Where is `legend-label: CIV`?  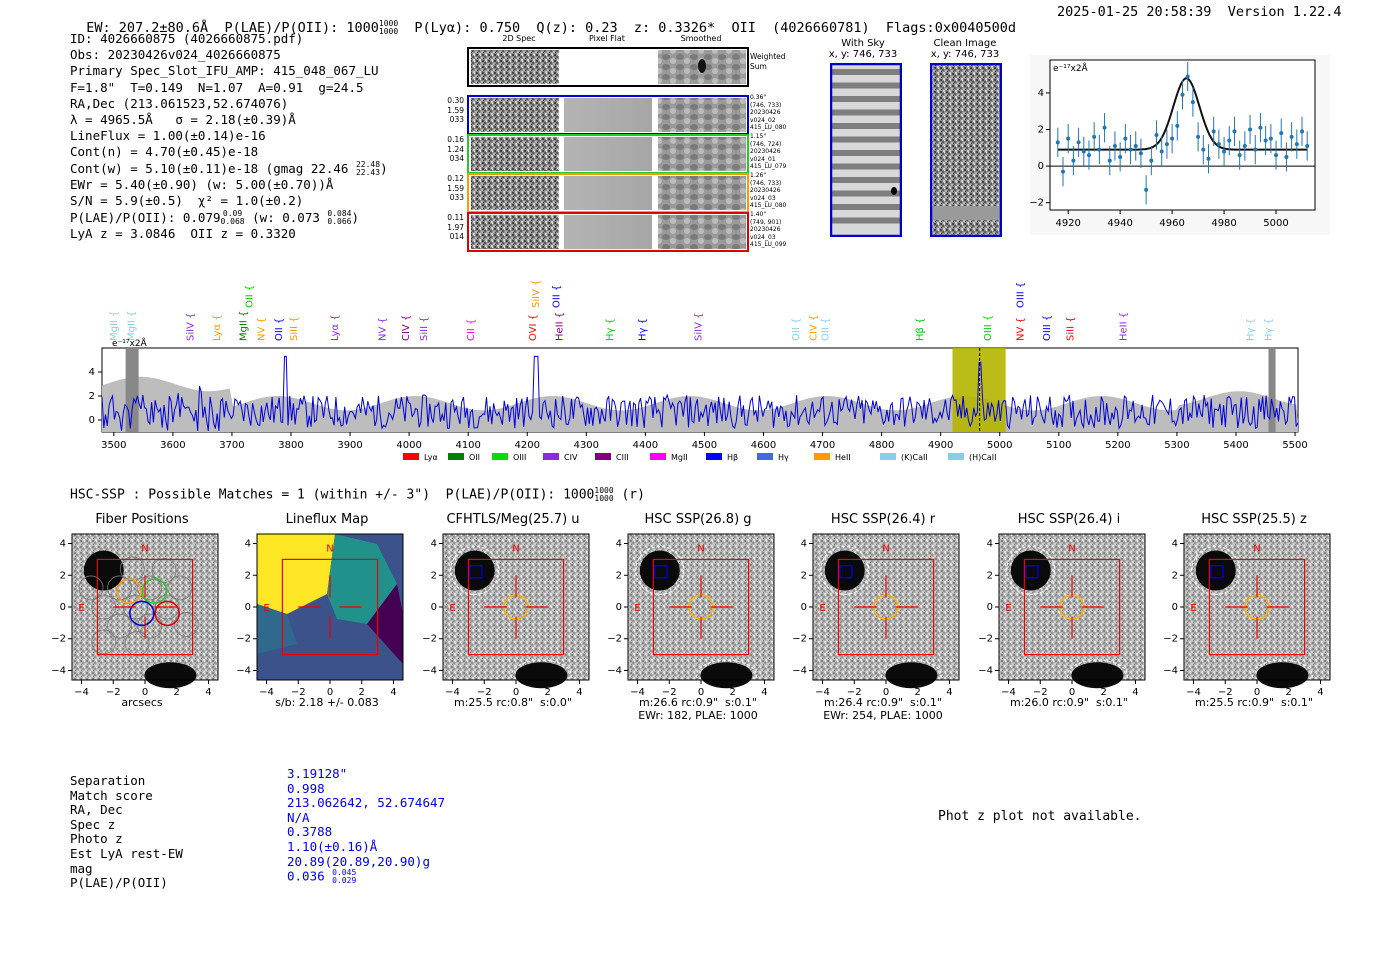 legend-label: CIV is located at coordinates (571, 457).